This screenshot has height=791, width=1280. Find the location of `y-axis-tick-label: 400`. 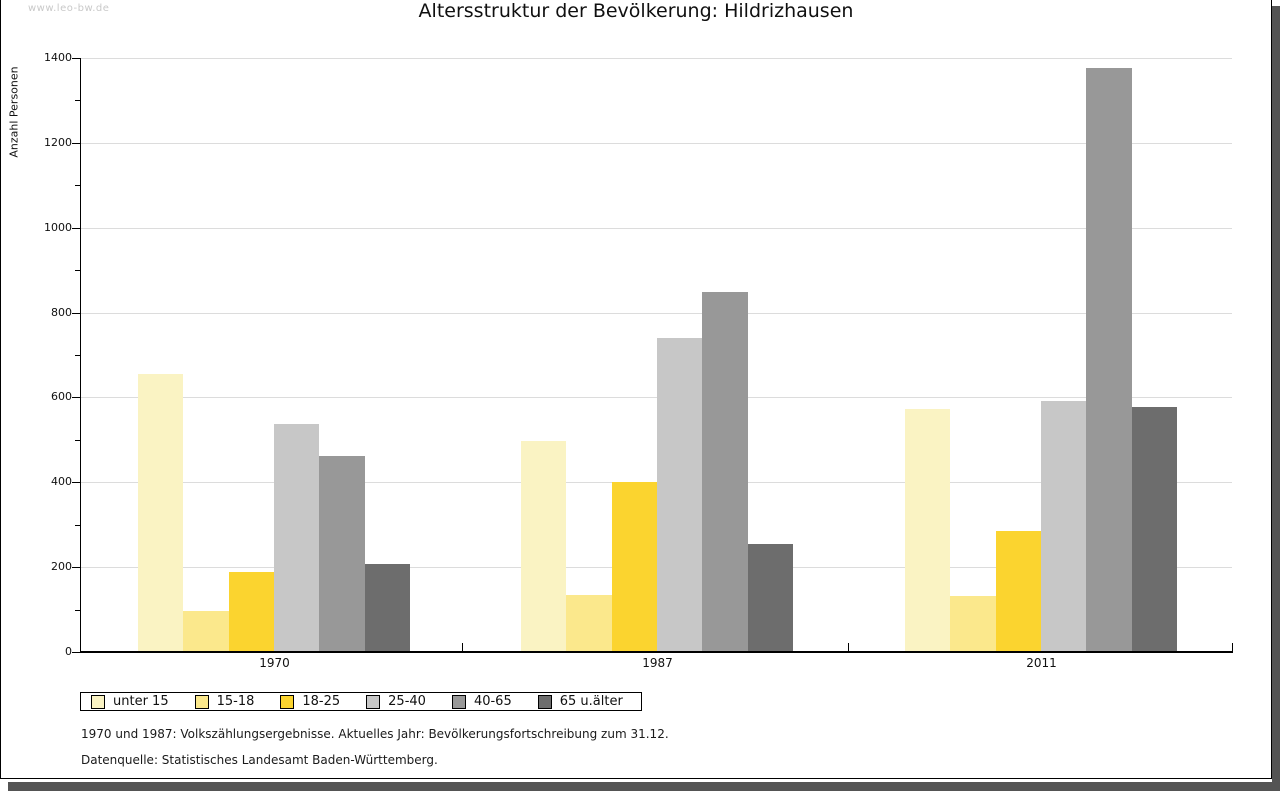

y-axis-tick-label: 400 is located at coordinates (61, 482).